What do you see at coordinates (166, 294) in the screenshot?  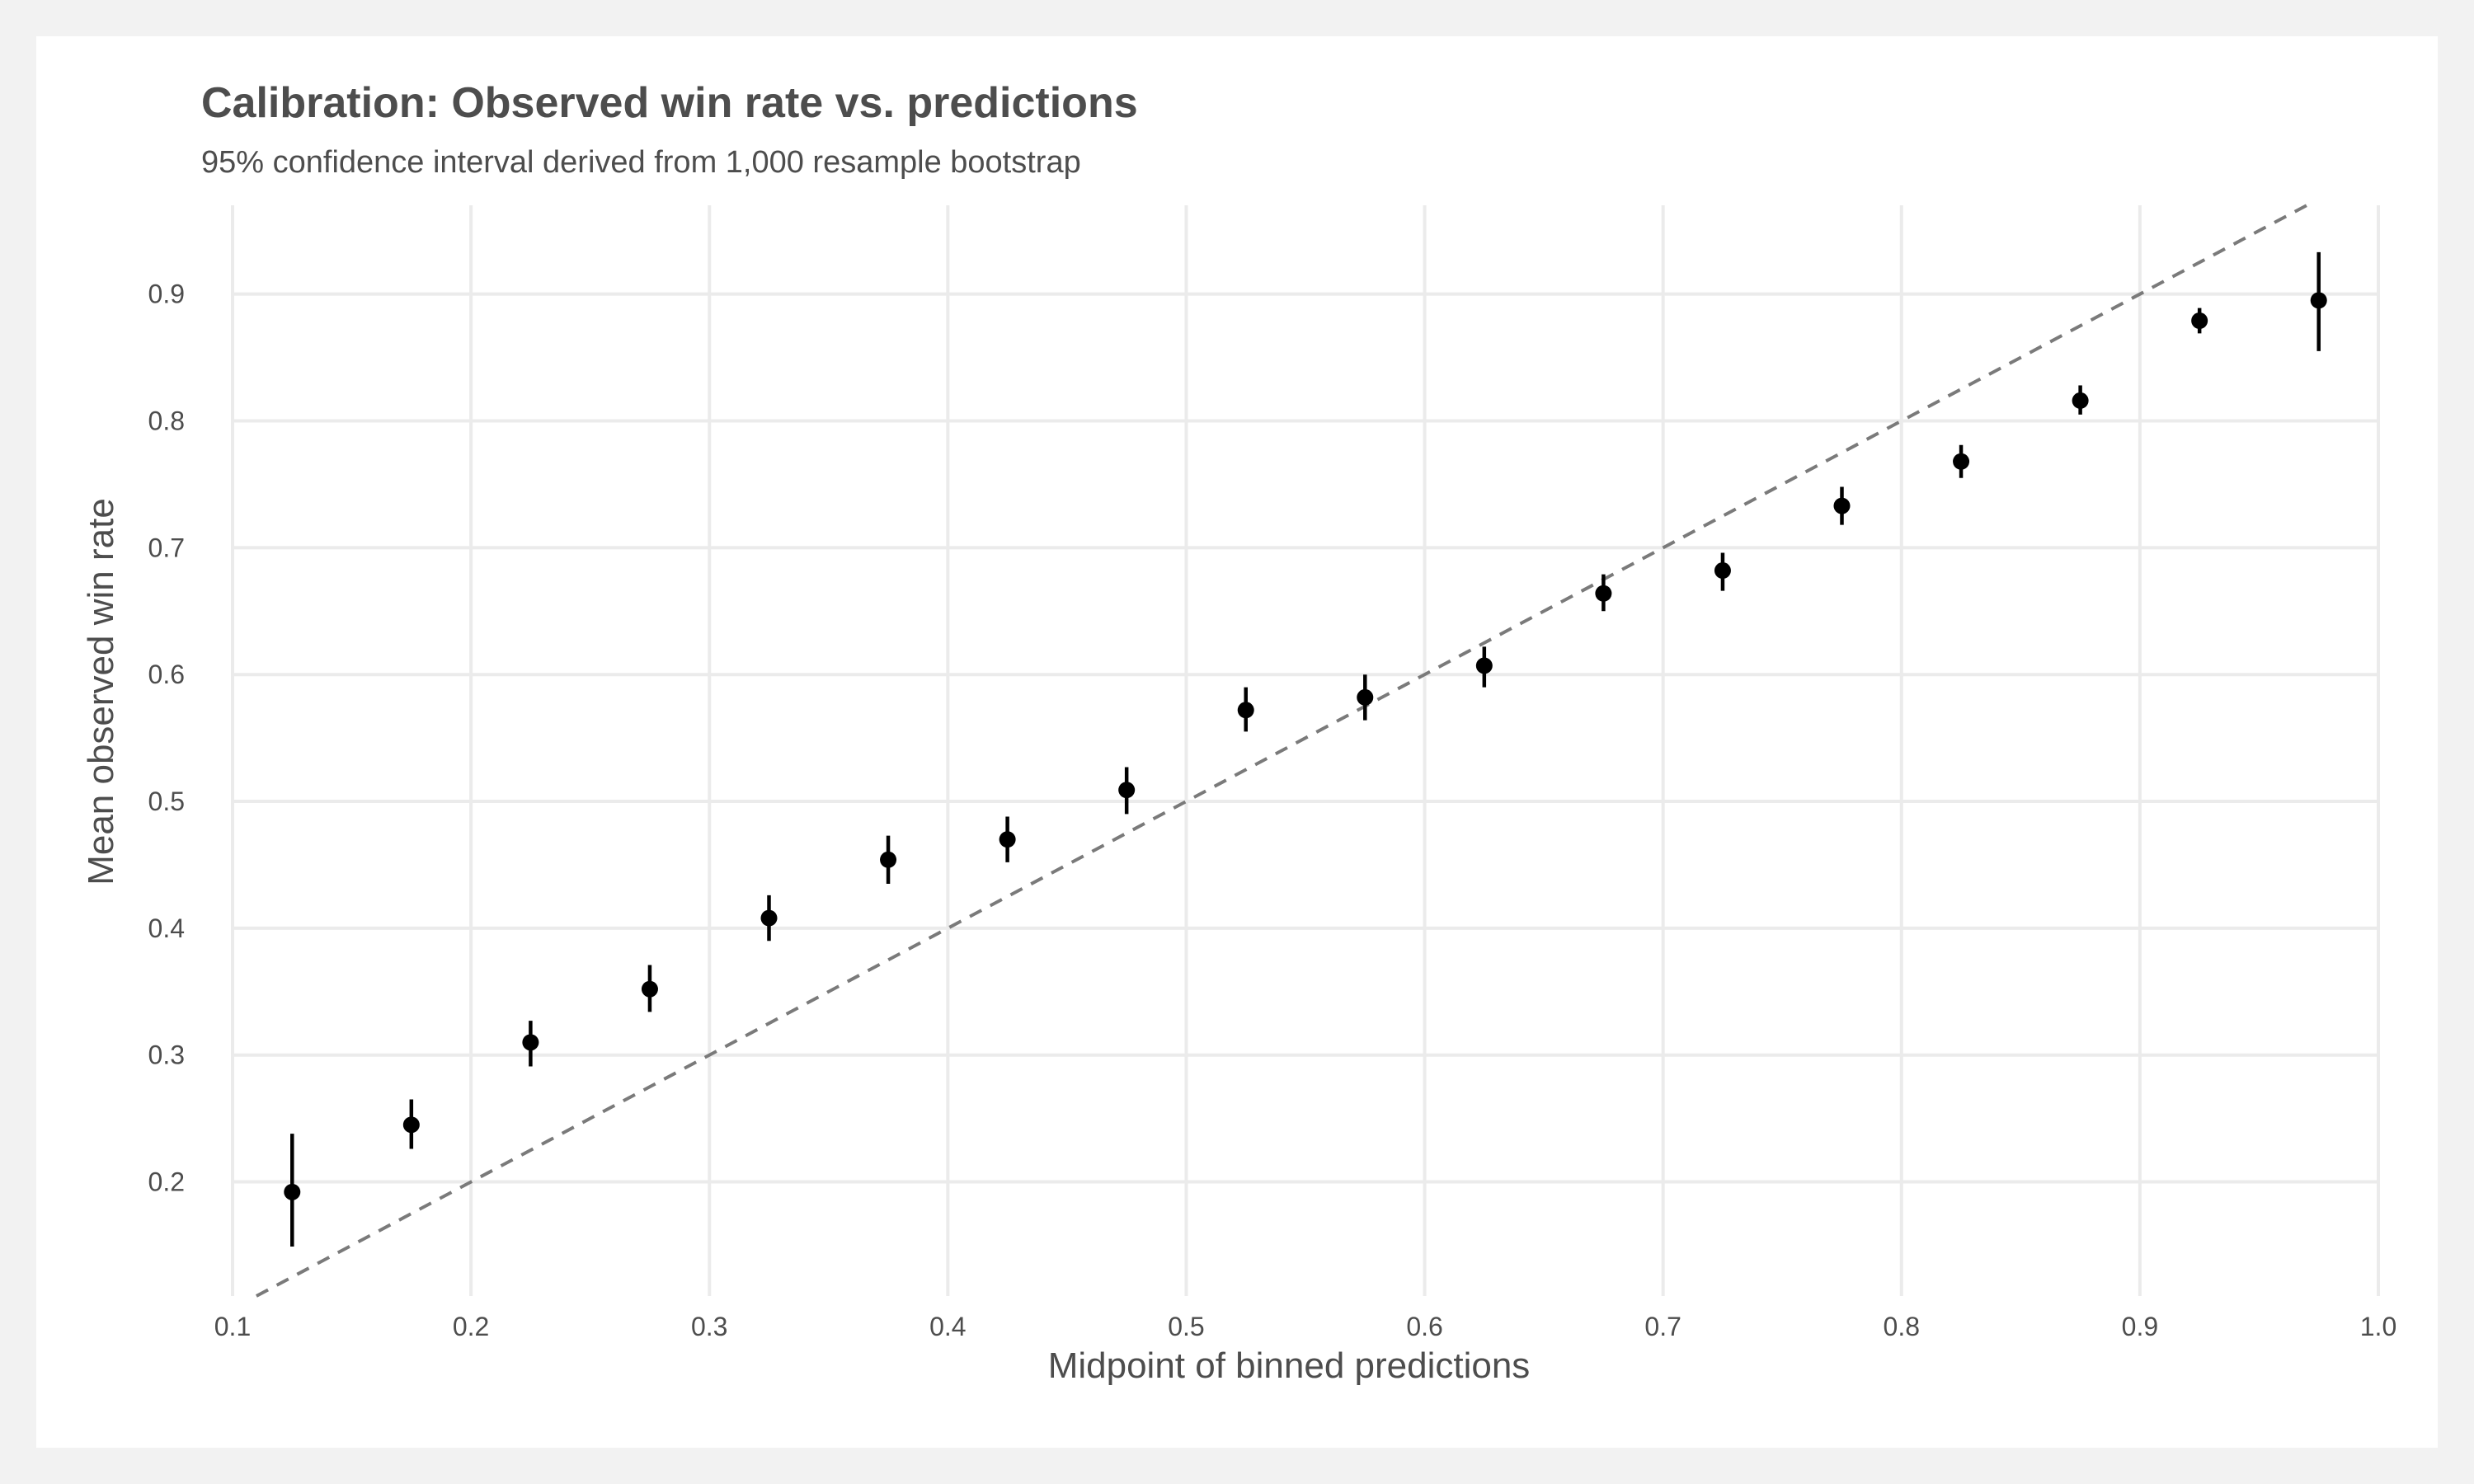 I see `y-tick-label: 0.9` at bounding box center [166, 294].